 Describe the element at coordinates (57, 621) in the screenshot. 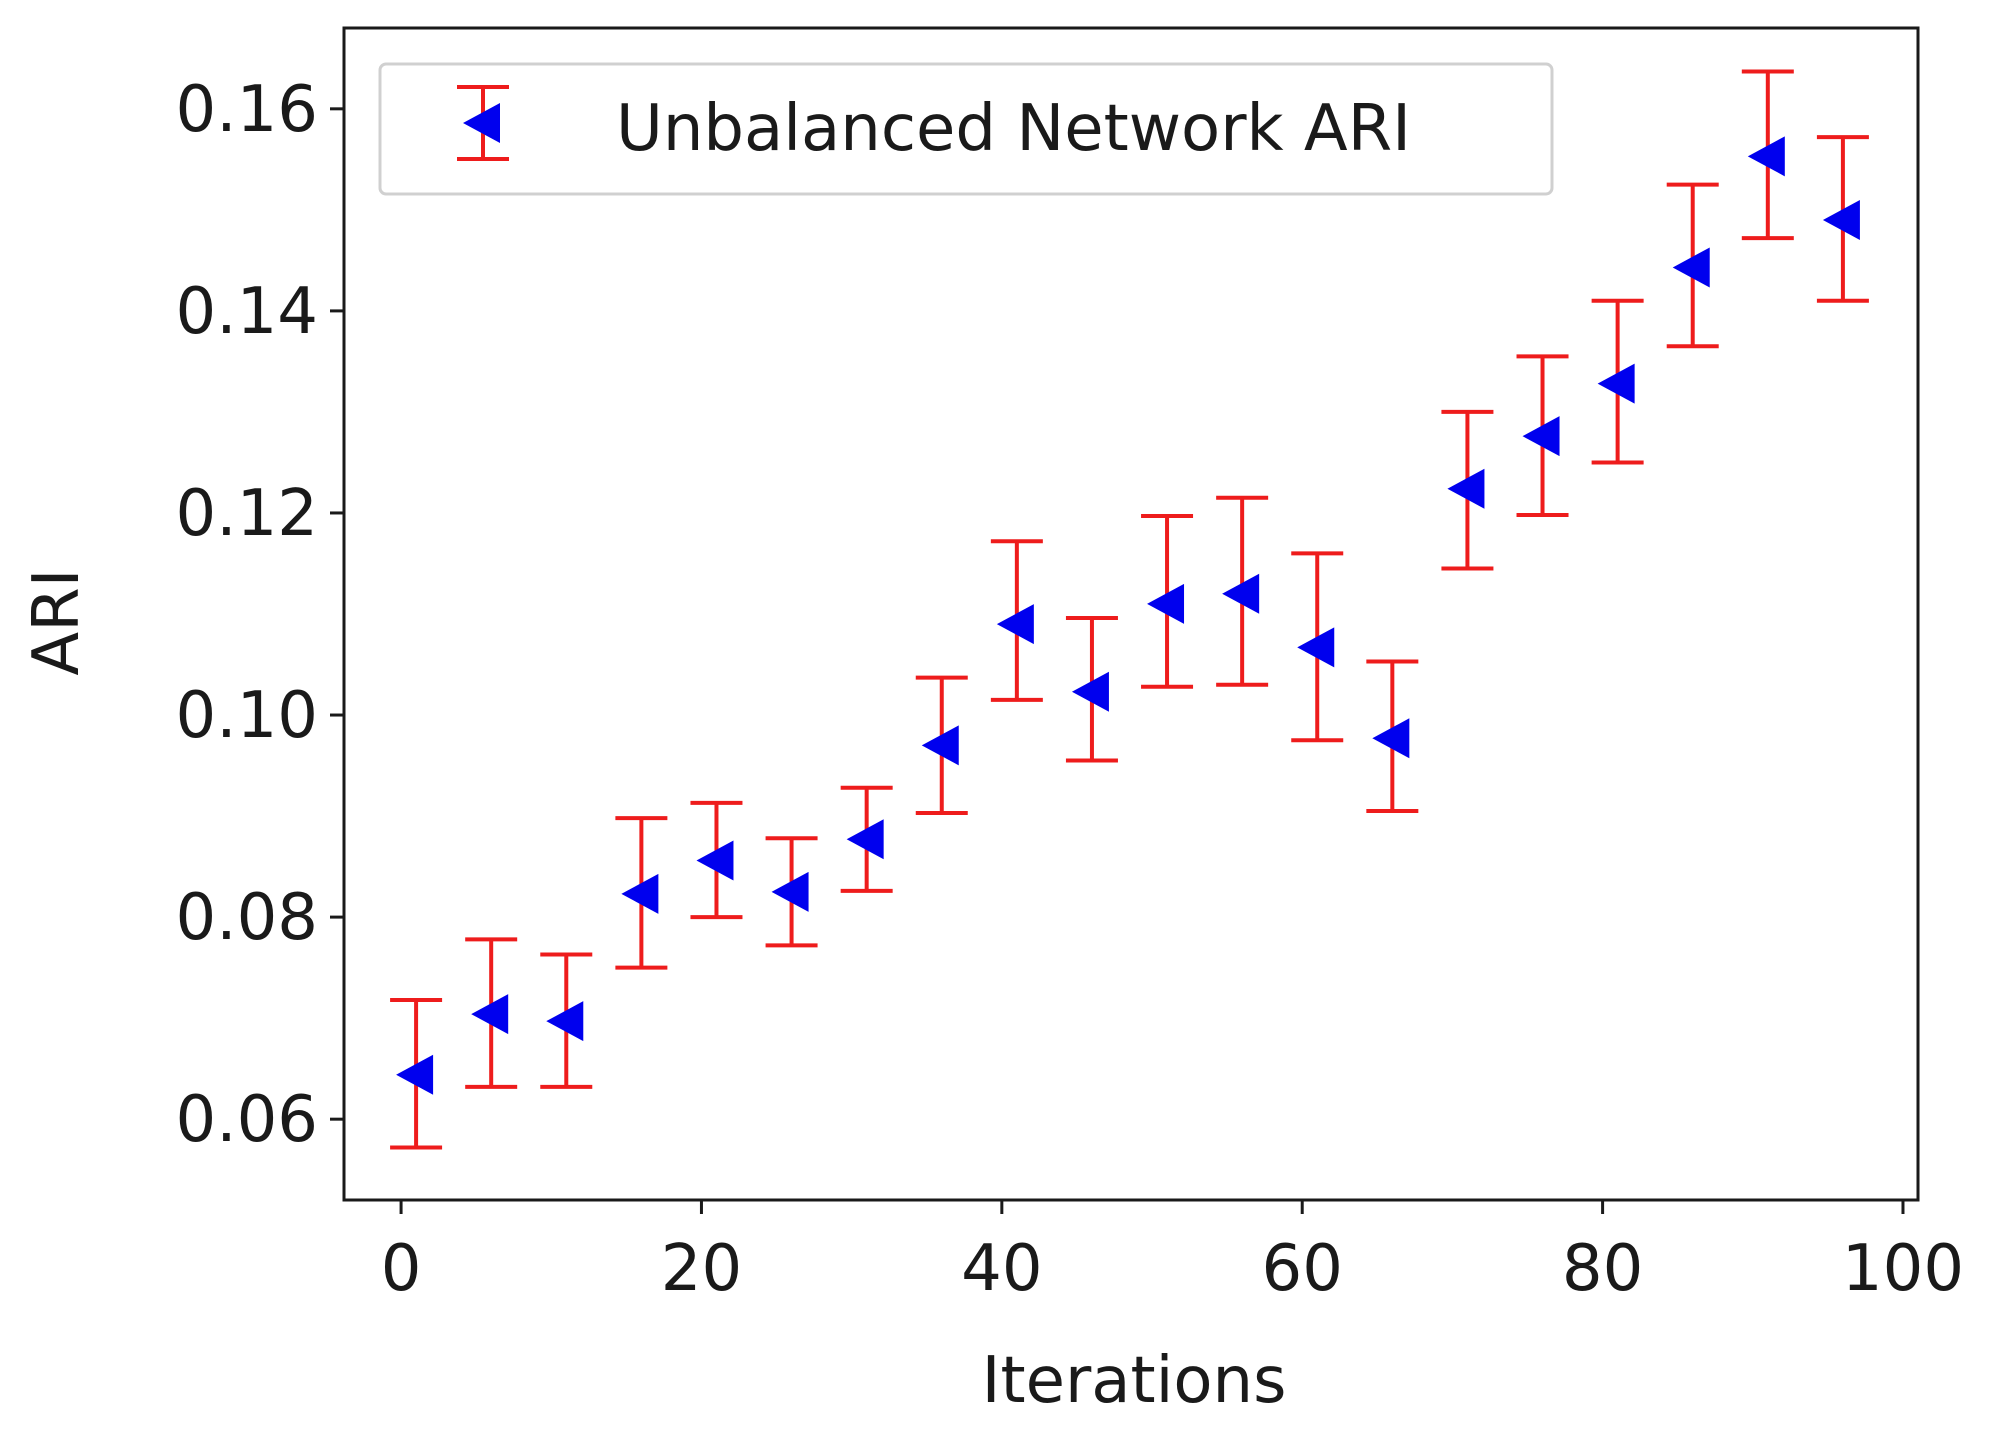

I see `y-axis-title: ARI` at that location.